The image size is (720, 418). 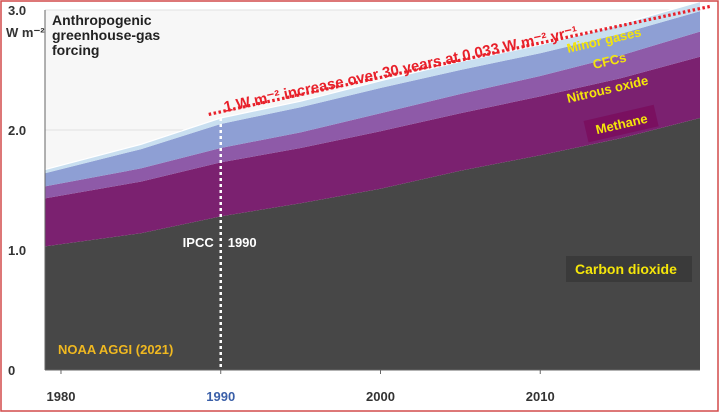 What do you see at coordinates (102, 20) in the screenshot?
I see `chart-title-line: Anthropogenic` at bounding box center [102, 20].